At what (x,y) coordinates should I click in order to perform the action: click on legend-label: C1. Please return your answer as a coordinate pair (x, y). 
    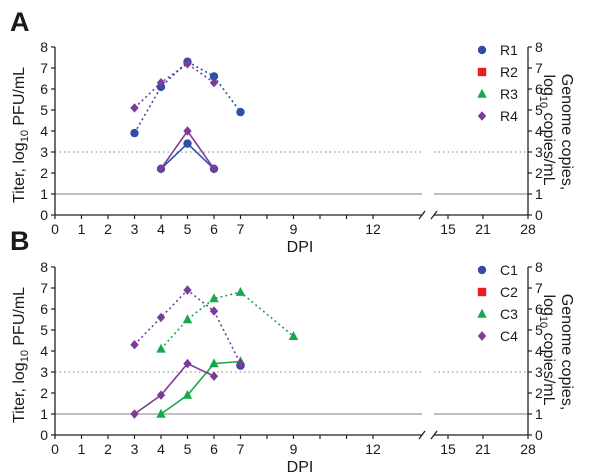
    Looking at the image, I should click on (509, 270).